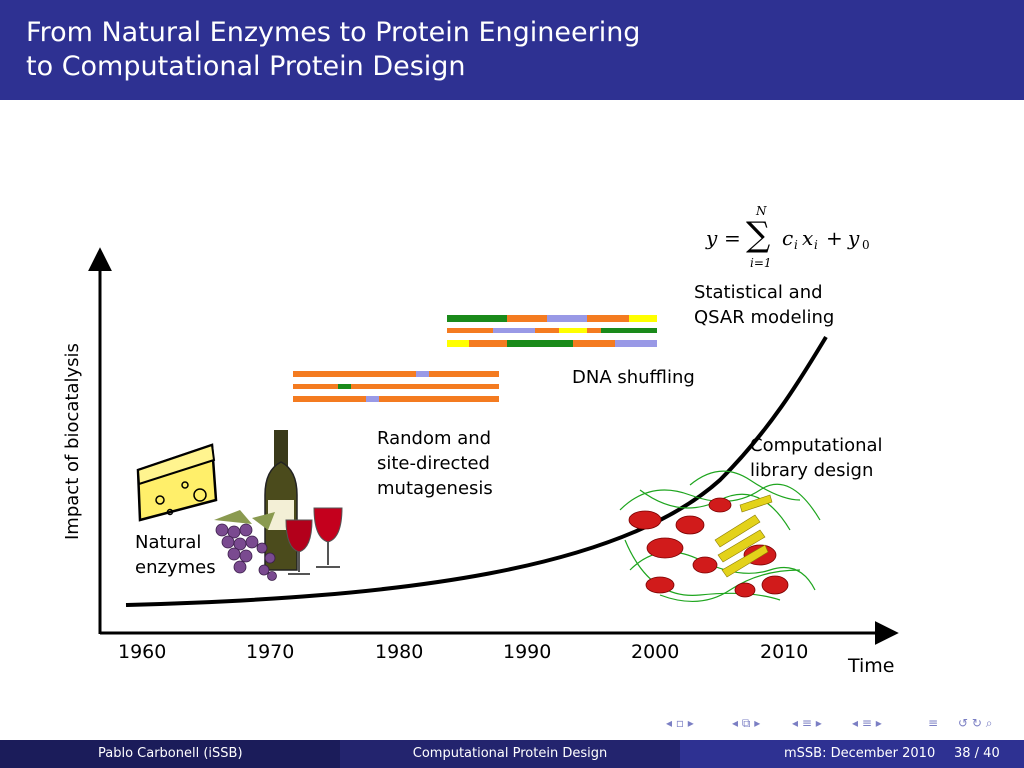 This screenshot has width=1024, height=768. I want to click on formula-y: y, so click(712, 238).